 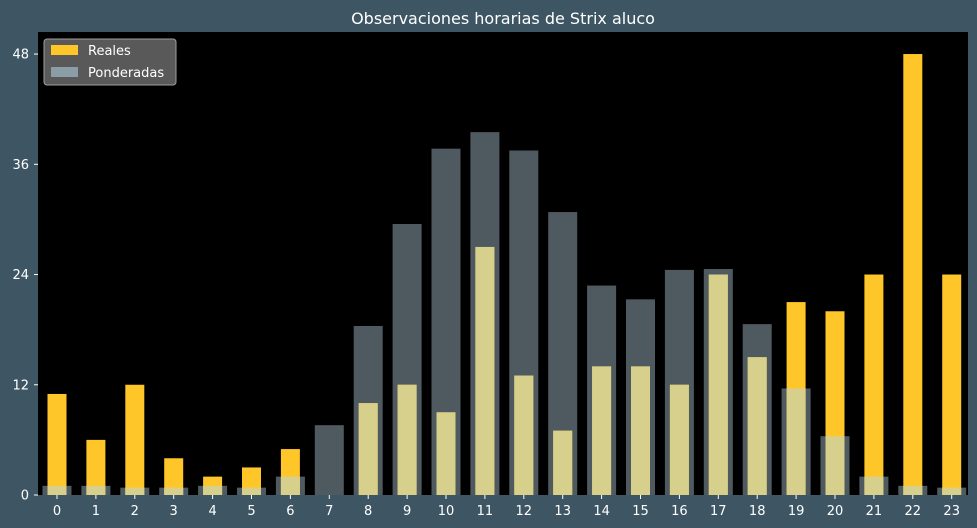 I want to click on x-tick-label: 13, so click(x=562, y=511).